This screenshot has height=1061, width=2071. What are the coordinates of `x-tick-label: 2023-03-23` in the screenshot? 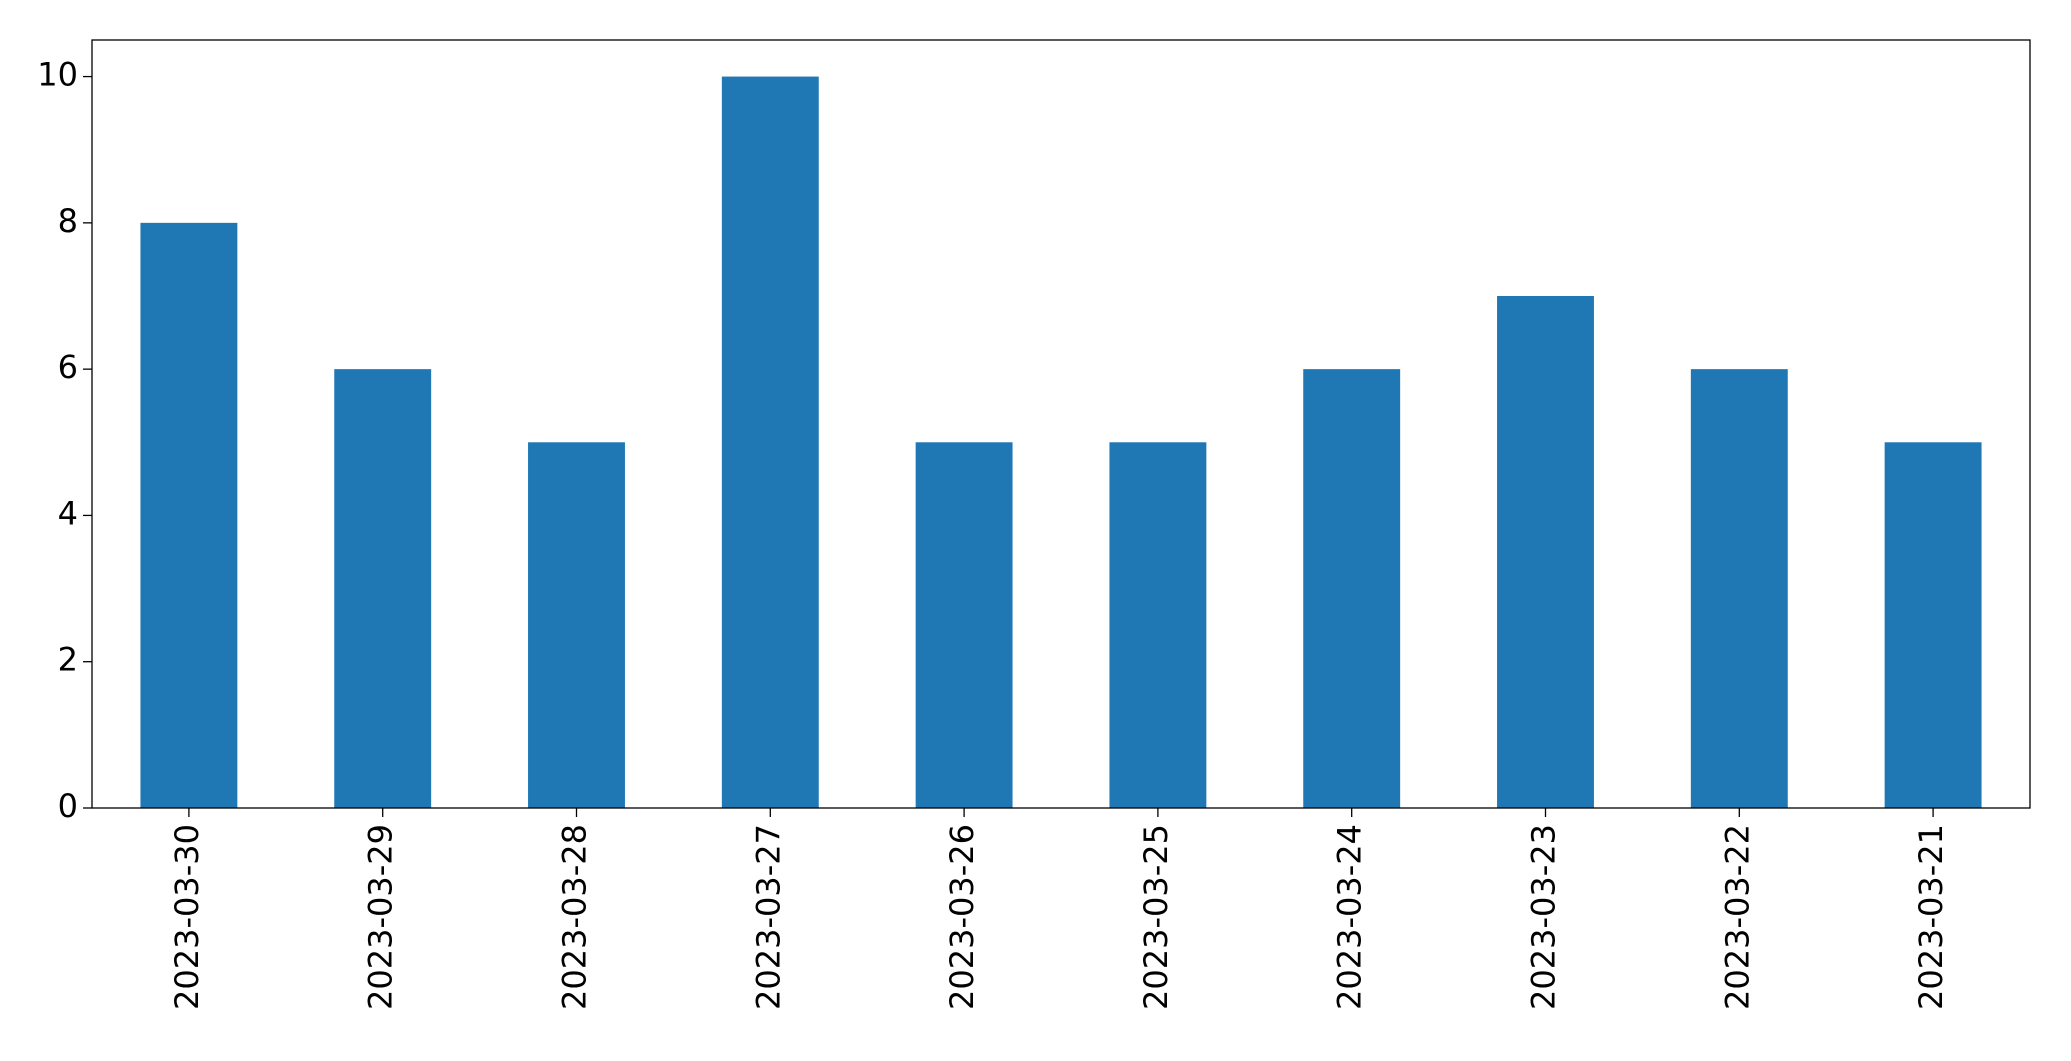 It's located at (1544, 917).